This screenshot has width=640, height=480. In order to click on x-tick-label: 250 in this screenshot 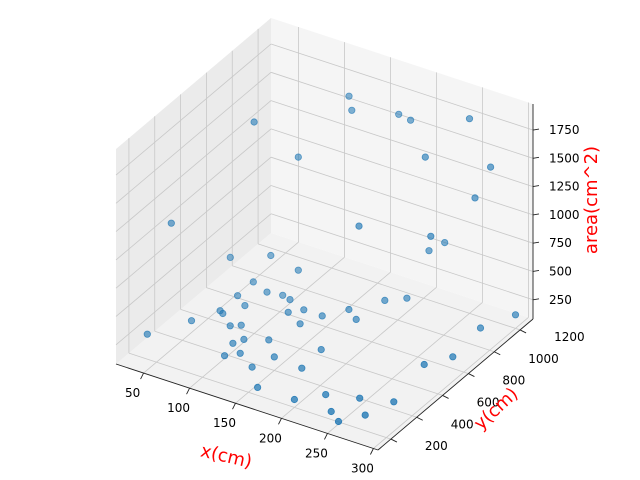, I will do `click(316, 453)`.